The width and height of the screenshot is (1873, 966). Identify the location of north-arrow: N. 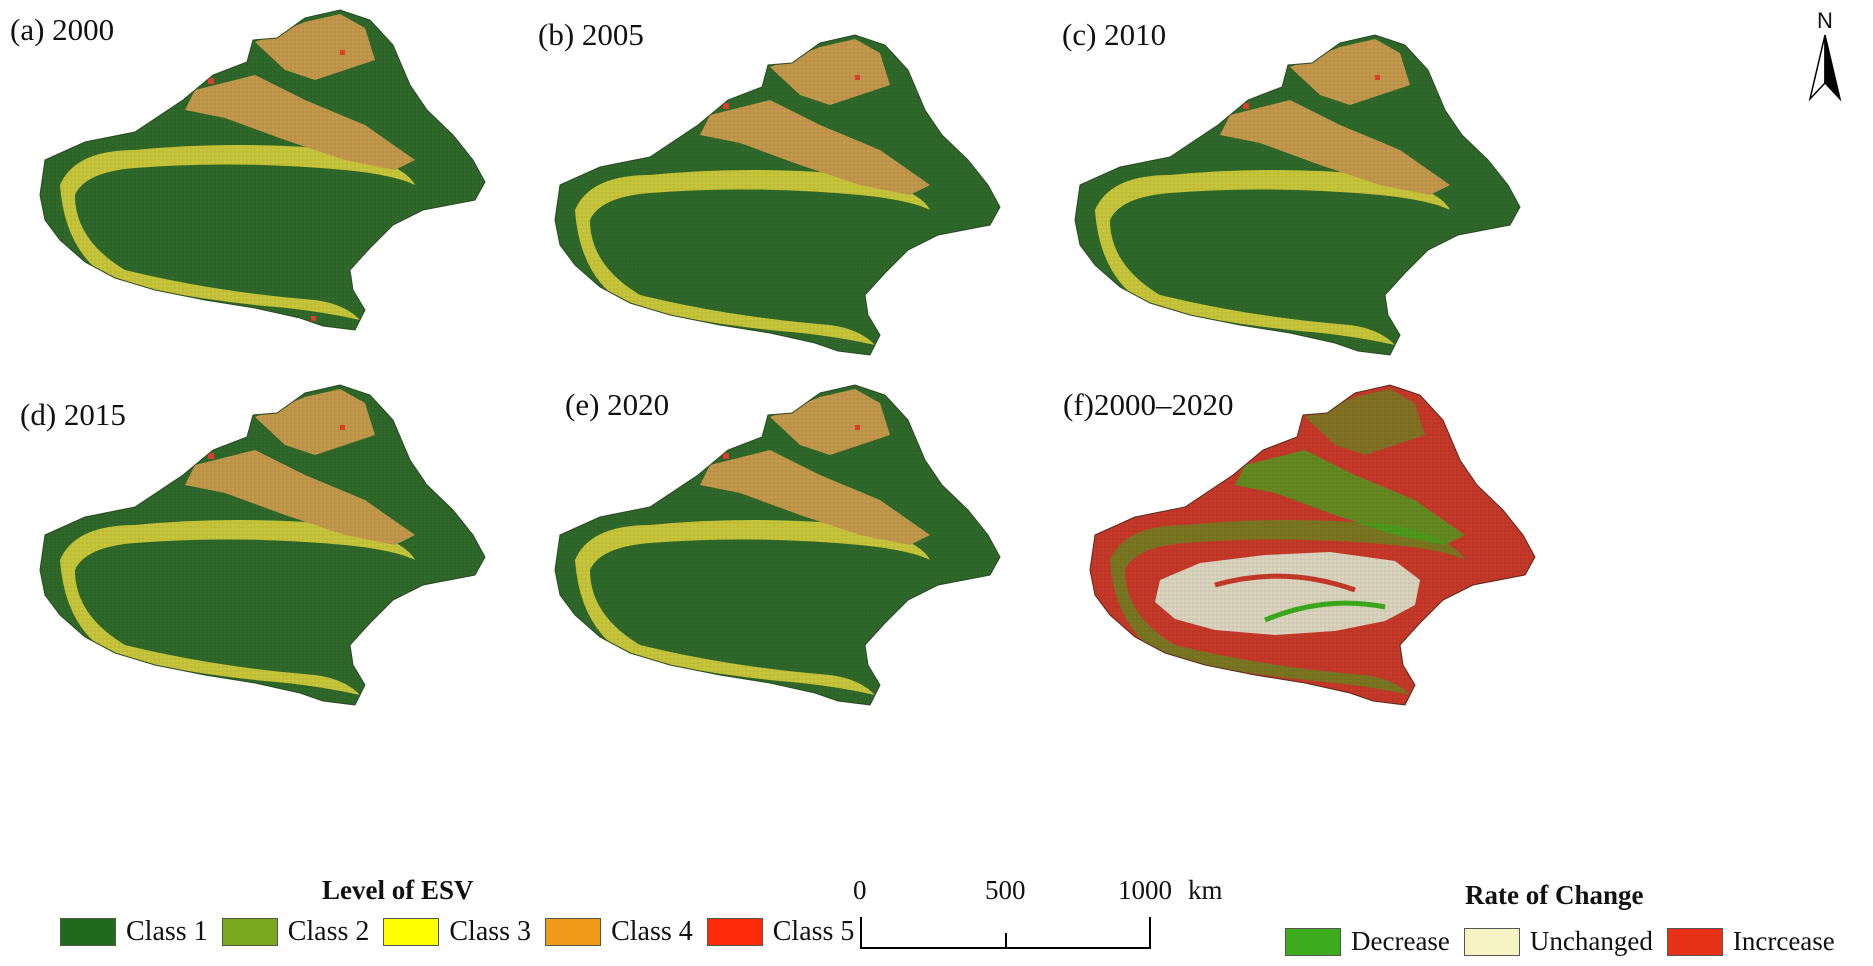
(1825, 55).